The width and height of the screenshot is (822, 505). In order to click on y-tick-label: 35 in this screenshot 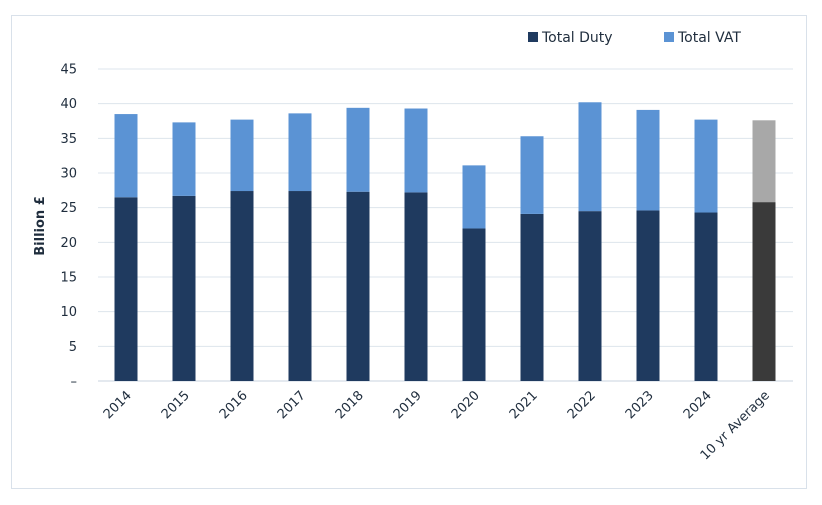, I will do `click(68, 139)`.